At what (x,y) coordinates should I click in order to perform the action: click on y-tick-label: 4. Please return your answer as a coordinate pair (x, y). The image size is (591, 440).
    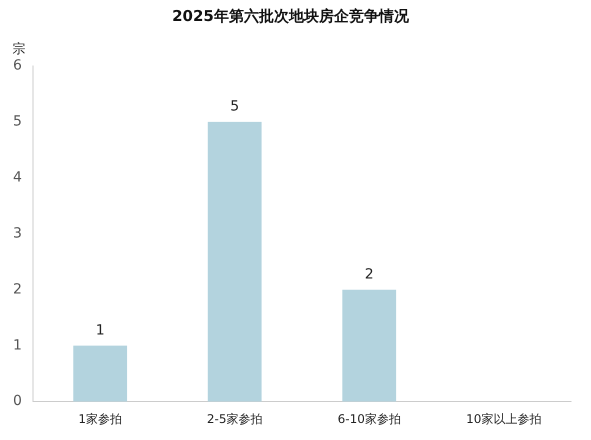
    Looking at the image, I should click on (17, 178).